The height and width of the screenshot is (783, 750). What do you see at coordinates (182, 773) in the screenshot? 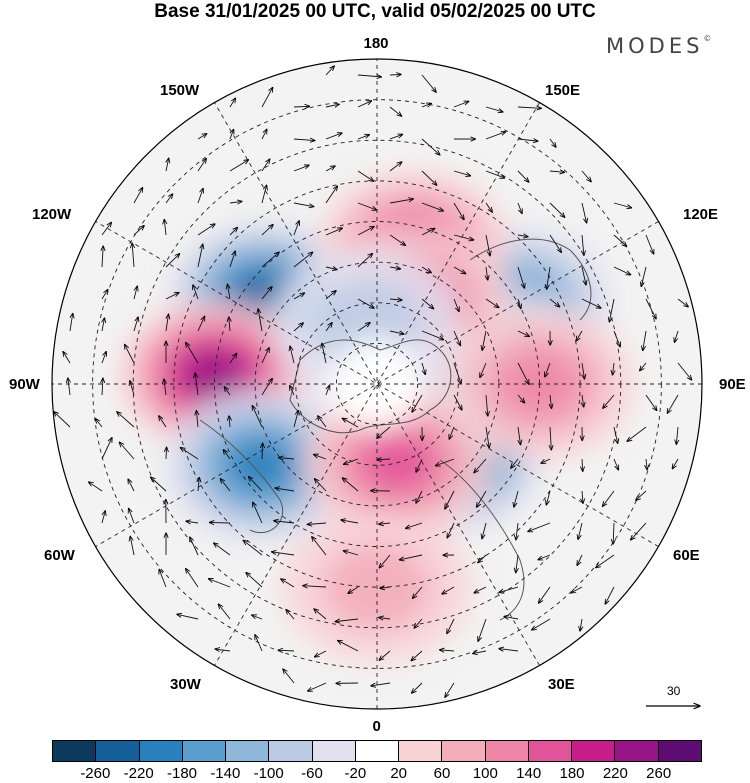
I see `colorbar-tick-label: -180` at bounding box center [182, 773].